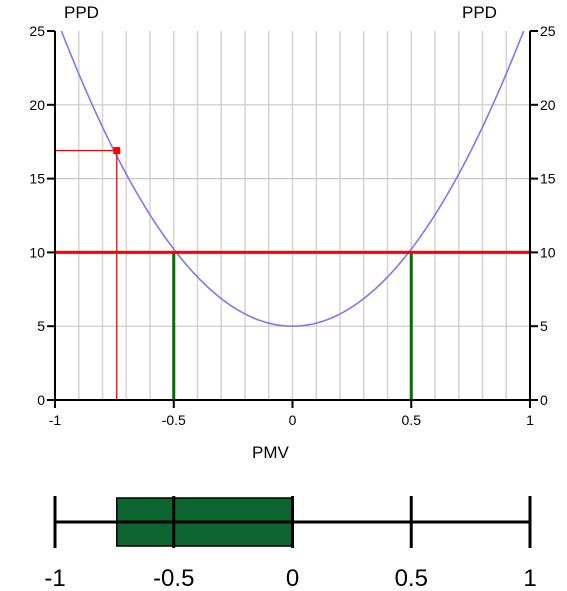  Describe the element at coordinates (290, 543) in the screenshot. I see `pmv-range-bar: -1 -0.5 0 0.5 1` at that location.